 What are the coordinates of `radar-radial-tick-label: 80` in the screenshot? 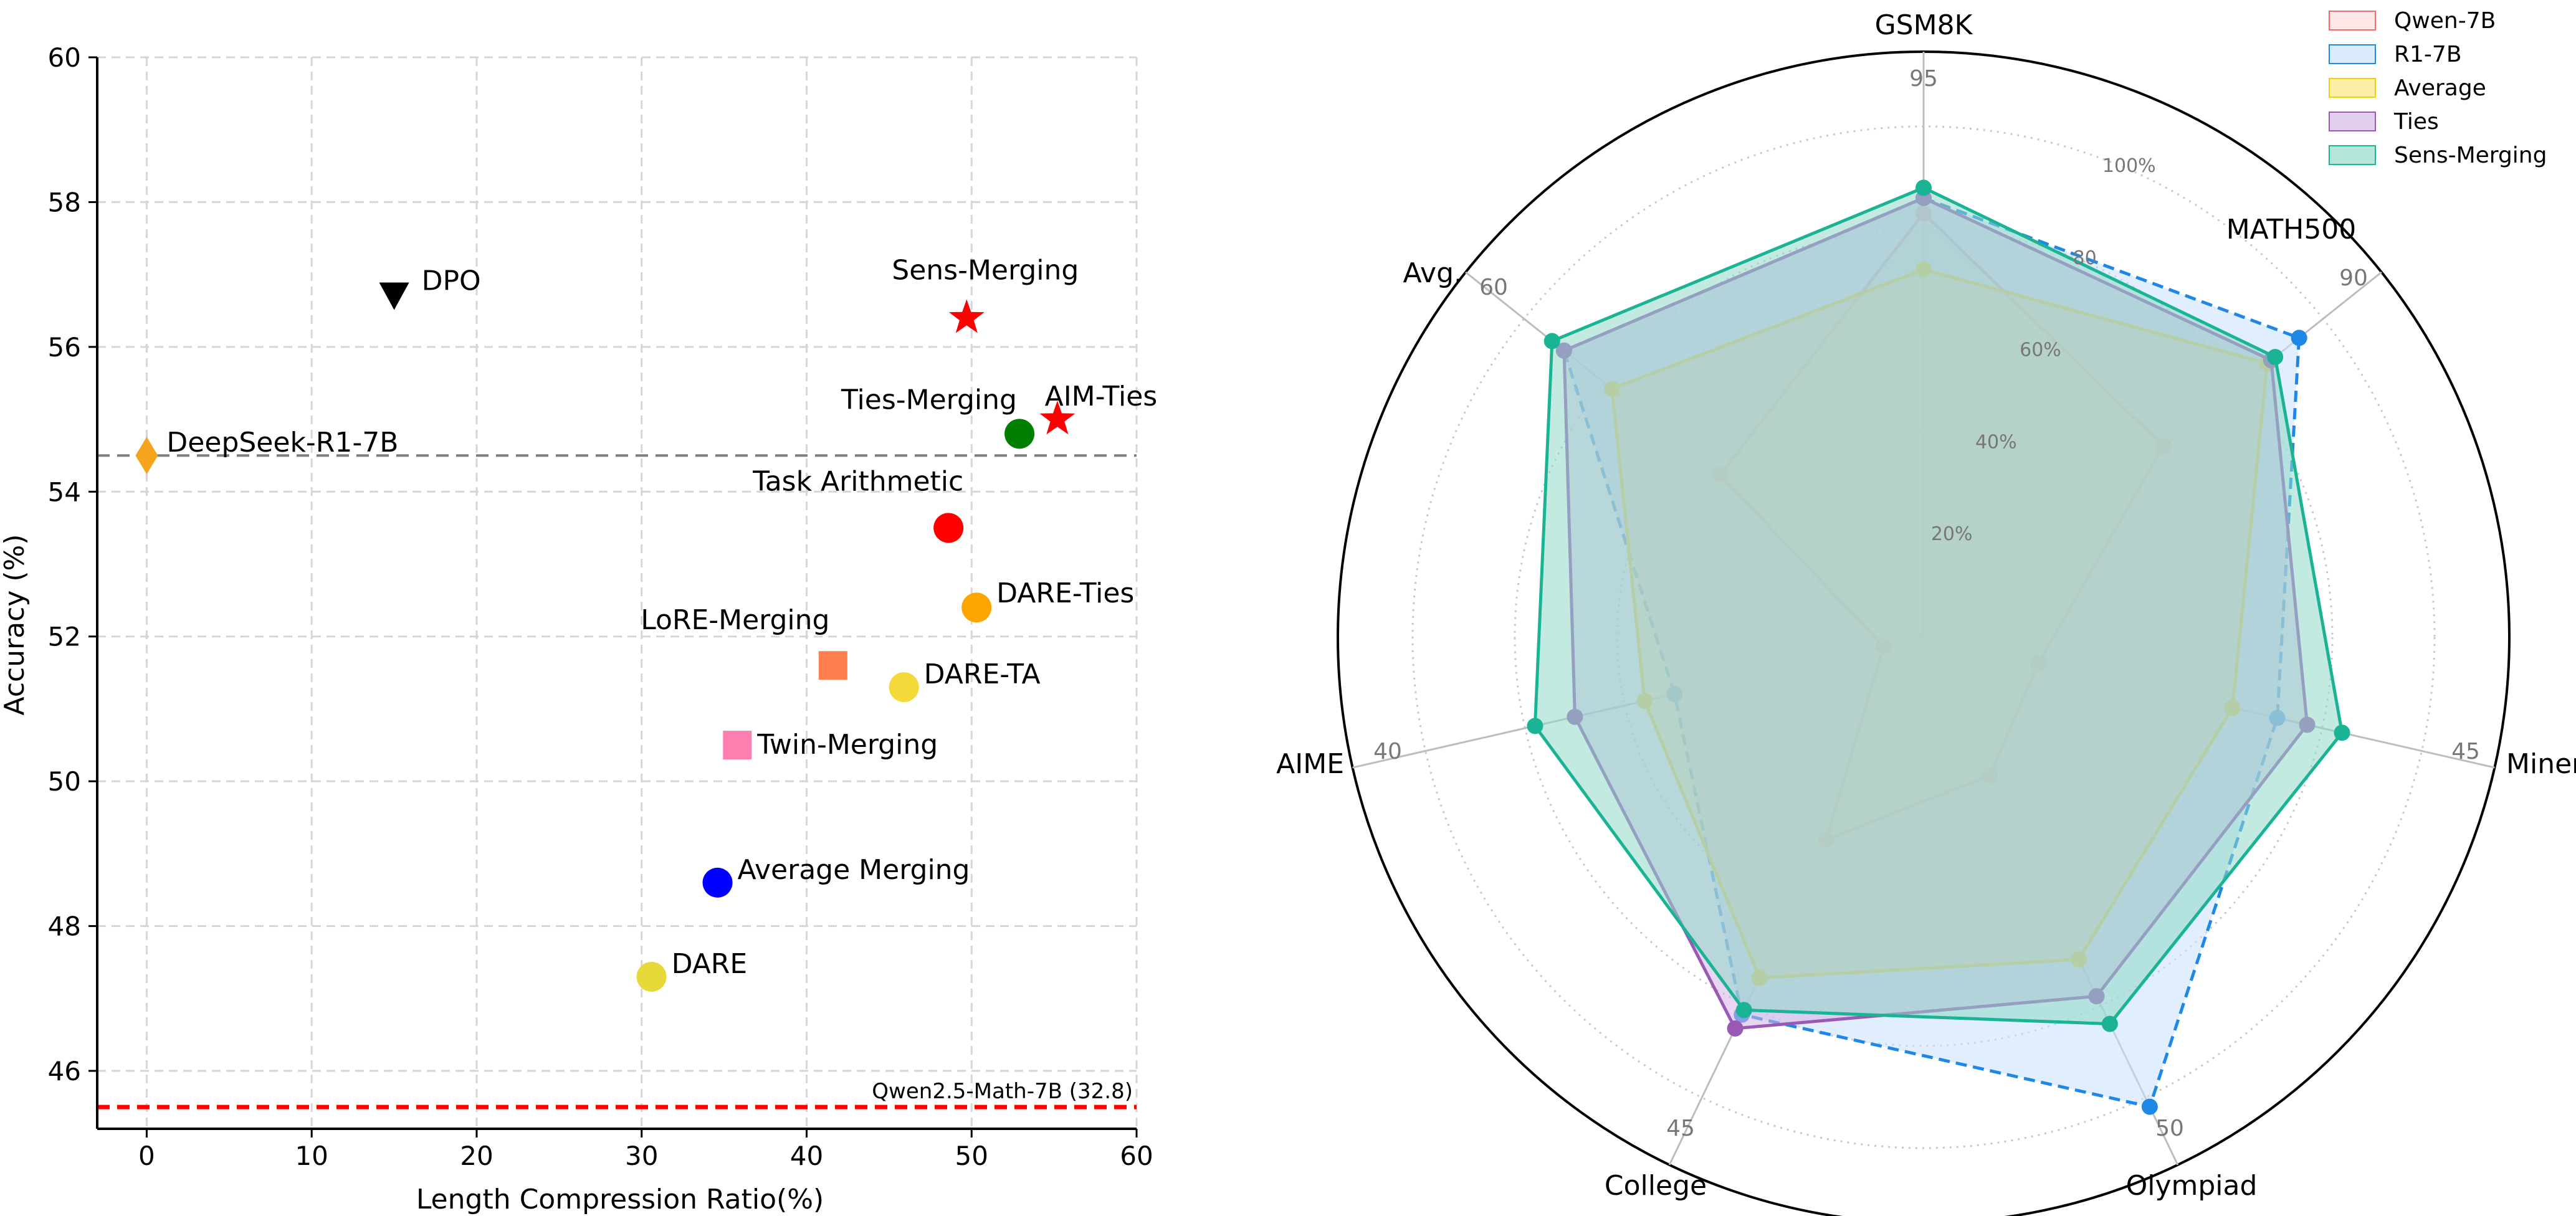 It's located at (2085, 258).